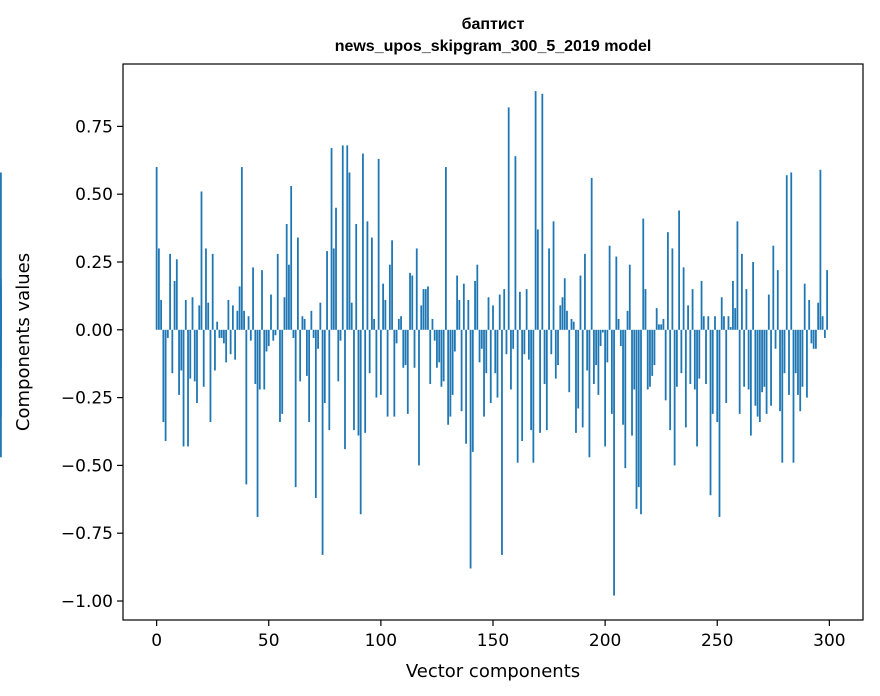  What do you see at coordinates (493, 671) in the screenshot?
I see `x-axis-label: Vector components` at bounding box center [493, 671].